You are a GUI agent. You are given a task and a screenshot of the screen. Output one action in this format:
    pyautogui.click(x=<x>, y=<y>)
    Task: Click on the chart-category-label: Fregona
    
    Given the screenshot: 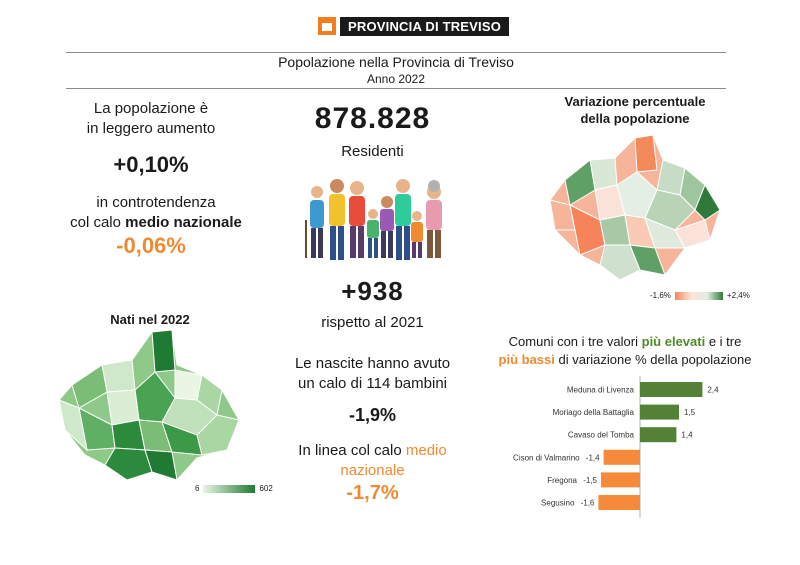 What is the action you would take?
    pyautogui.click(x=562, y=480)
    